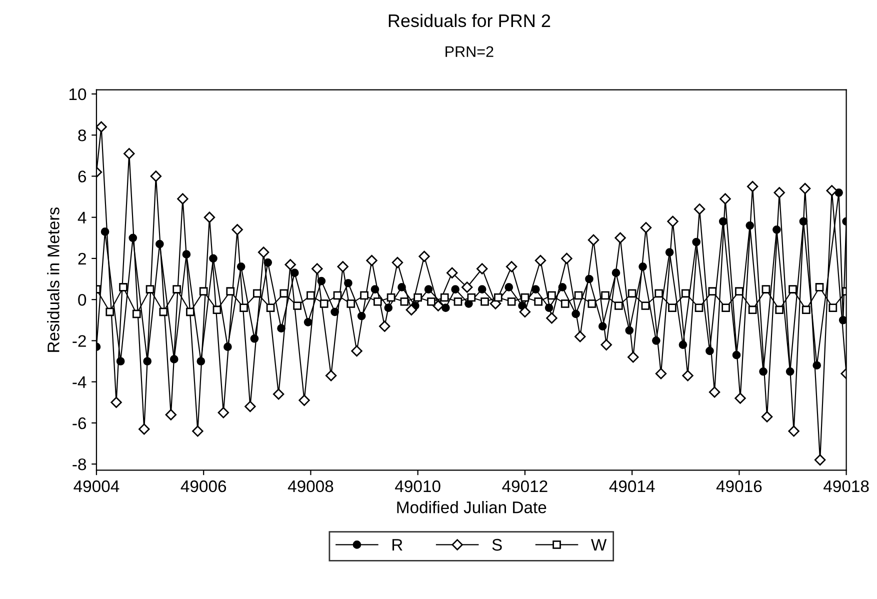 Image resolution: width=877 pixels, height=599 pixels. Describe the element at coordinates (79, 341) in the screenshot. I see `y-tick-label: -2` at that location.